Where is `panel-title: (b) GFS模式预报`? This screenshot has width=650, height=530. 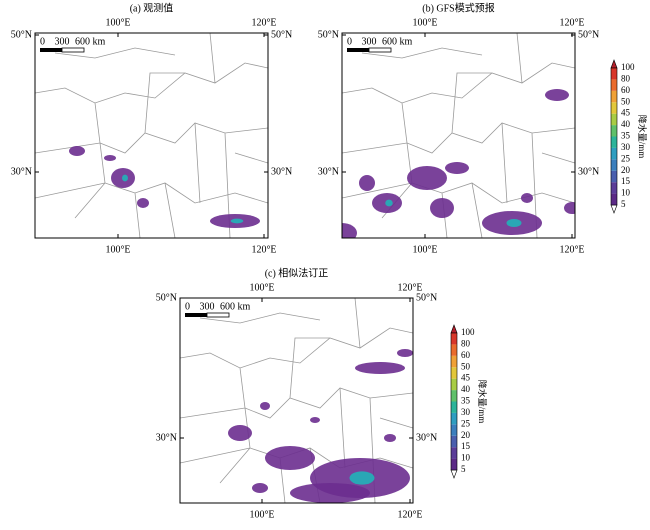 panel-title: (b) GFS模式预报 is located at coordinates (458, 7).